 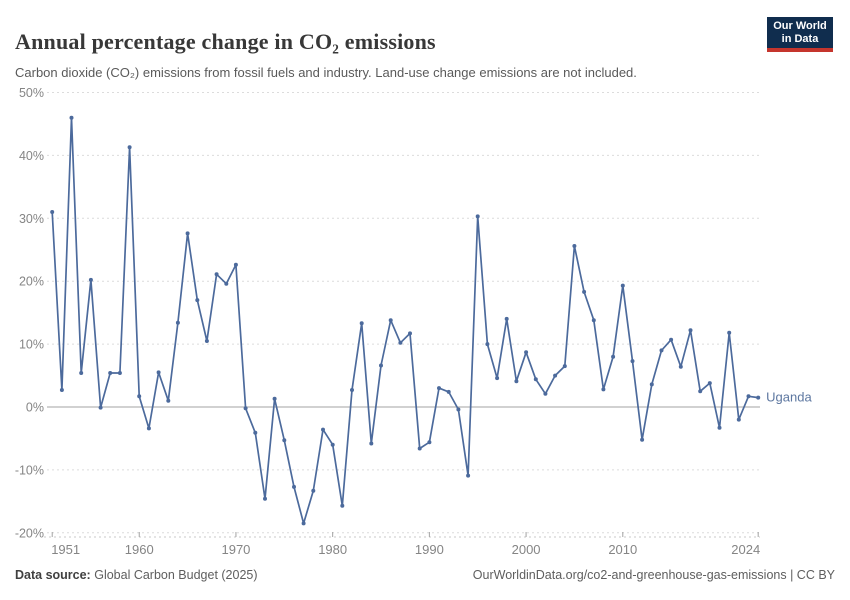 I want to click on y-tick-label: -20%, so click(x=29, y=533).